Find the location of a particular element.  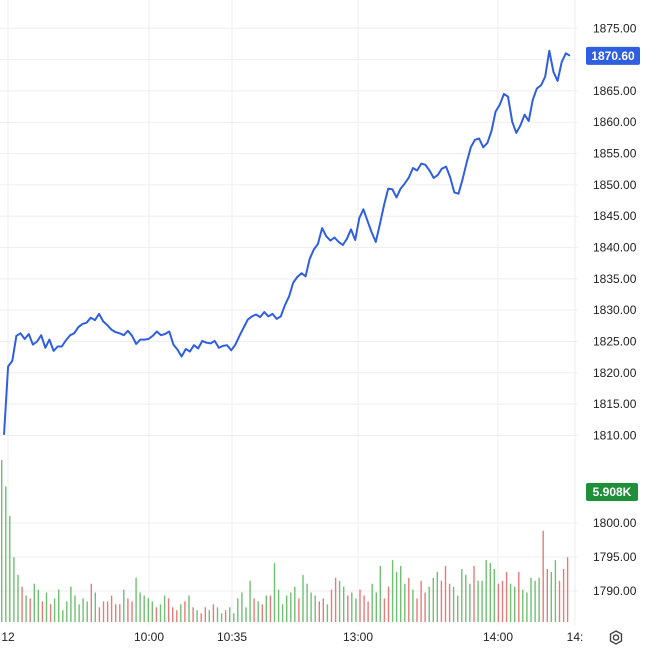

price-tick-label: 1855.00 is located at coordinates (615, 154).